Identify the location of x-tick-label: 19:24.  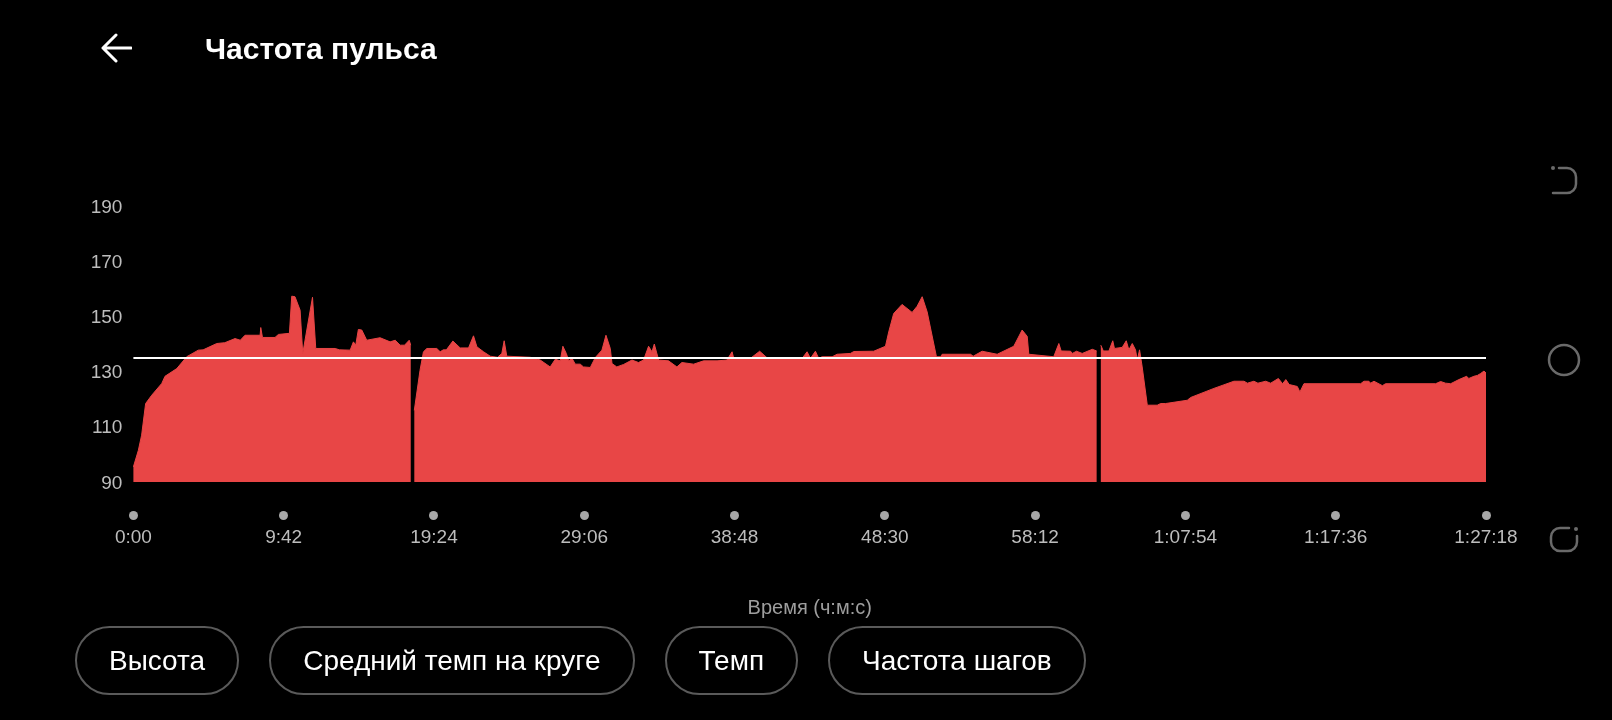
(434, 536).